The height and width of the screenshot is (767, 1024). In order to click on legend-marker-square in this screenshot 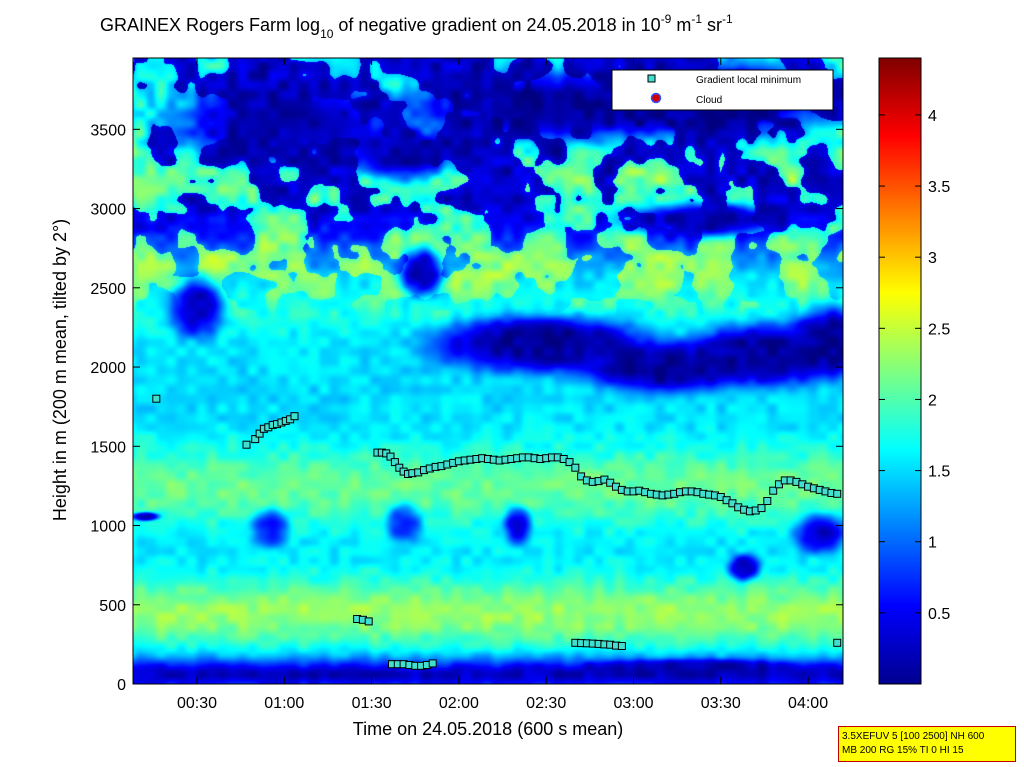, I will do `click(651, 78)`.